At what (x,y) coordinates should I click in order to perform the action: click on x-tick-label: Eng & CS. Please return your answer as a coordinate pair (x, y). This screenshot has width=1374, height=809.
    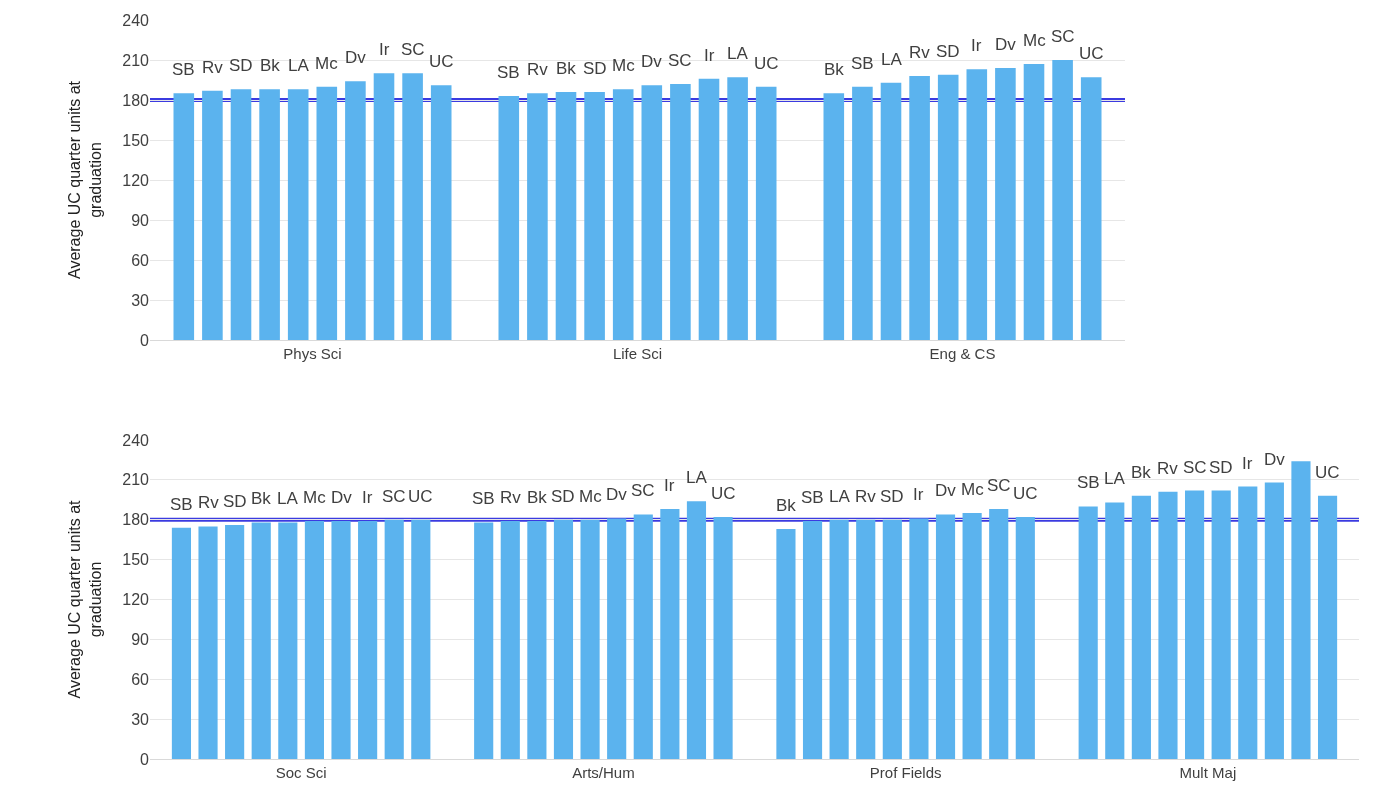
    Looking at the image, I should click on (962, 353).